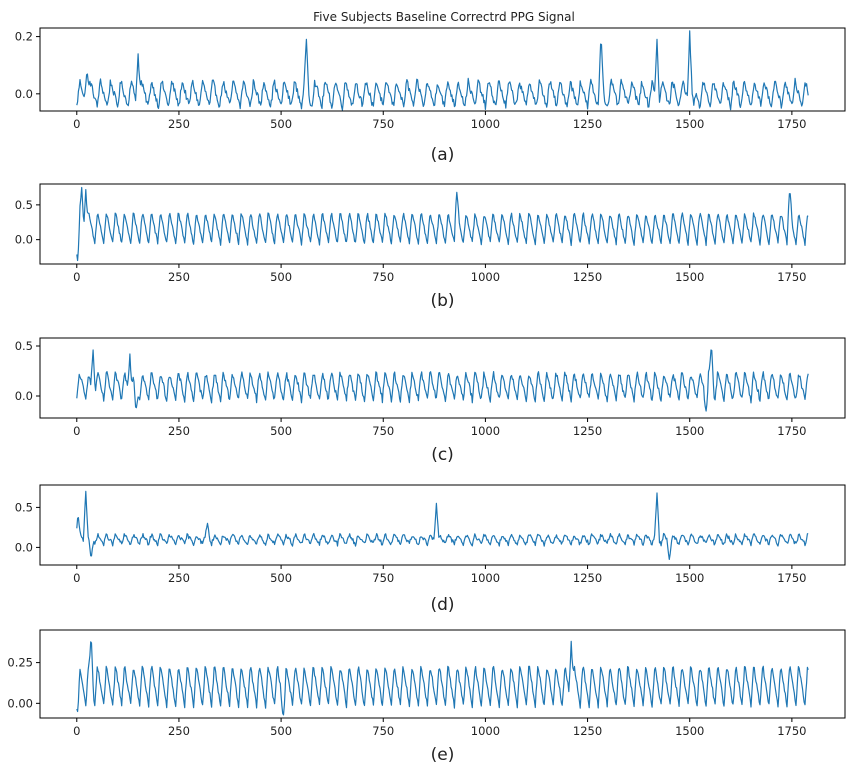 This screenshot has height=781, width=850. Describe the element at coordinates (20, 703) in the screenshot. I see `y-tick-label: 0.00` at that location.